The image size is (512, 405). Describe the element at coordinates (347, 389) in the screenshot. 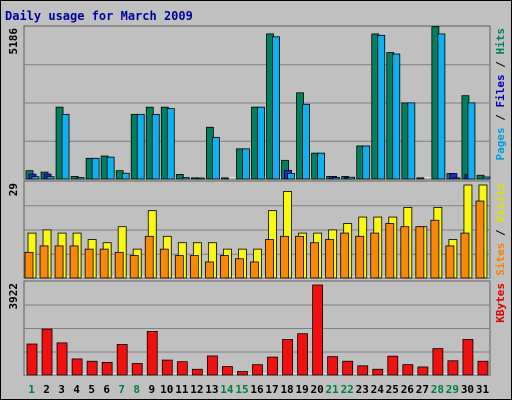

I see `x-tick-label: 22` at that location.